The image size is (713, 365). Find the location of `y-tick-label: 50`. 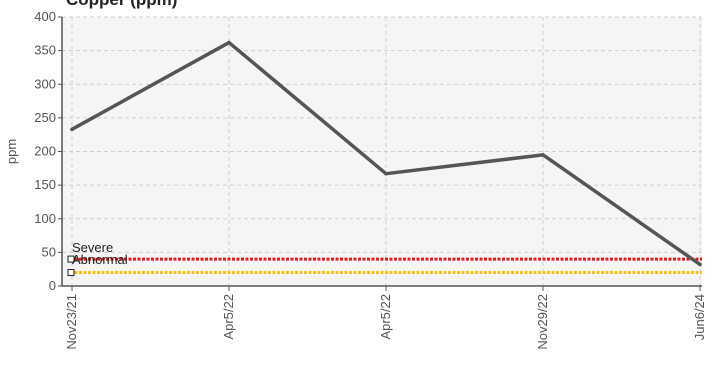

y-tick-label: 50 is located at coordinates (49, 251).